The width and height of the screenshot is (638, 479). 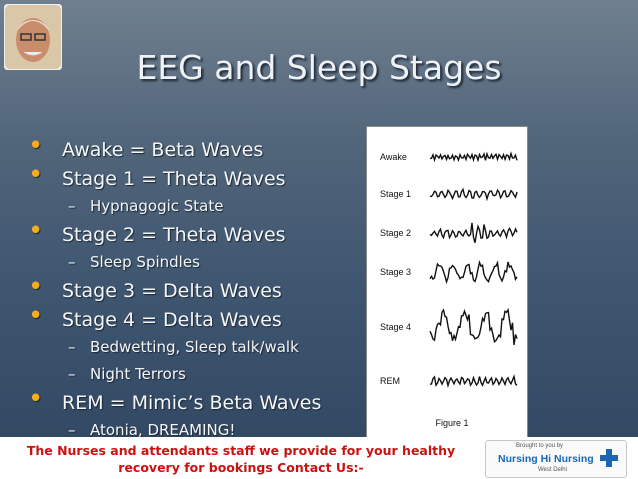 I want to click on presenter-photo, so click(x=33, y=37).